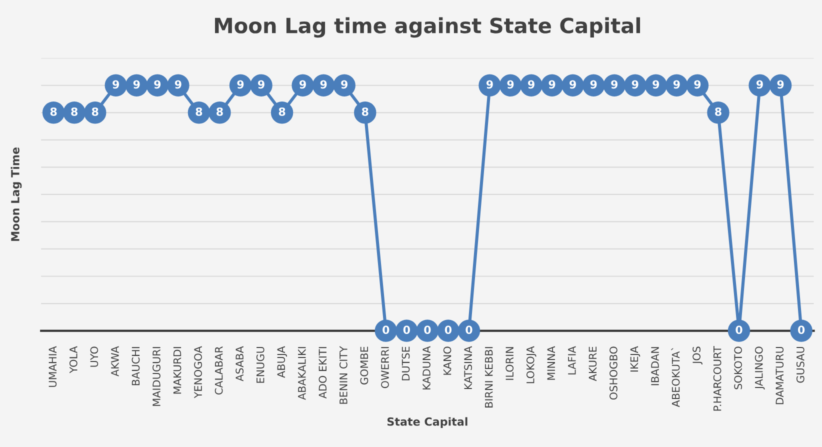 This screenshot has width=822, height=447. Describe the element at coordinates (489, 377) in the screenshot. I see `x-tick-label: BIRNI KEBBI` at that location.